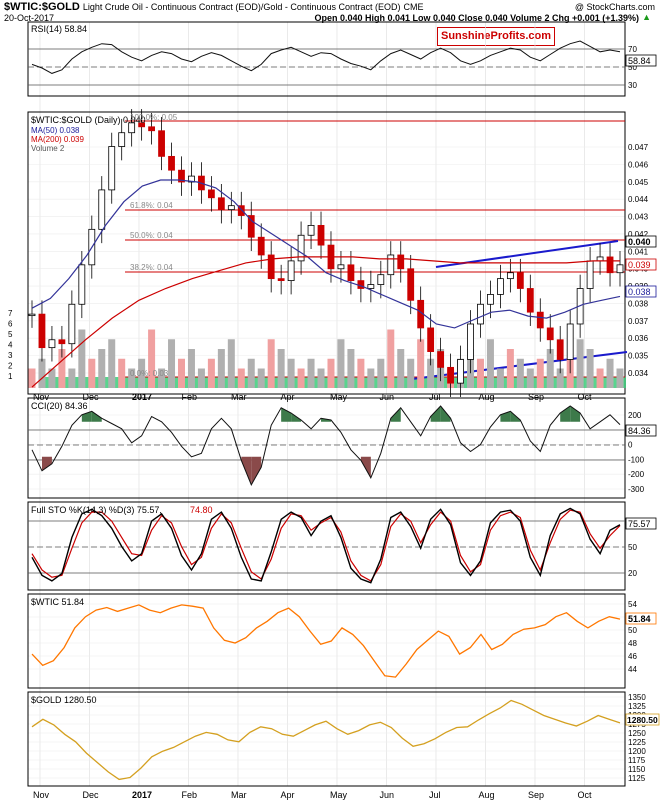  I want to click on month-label-main: Oct, so click(585, 397).